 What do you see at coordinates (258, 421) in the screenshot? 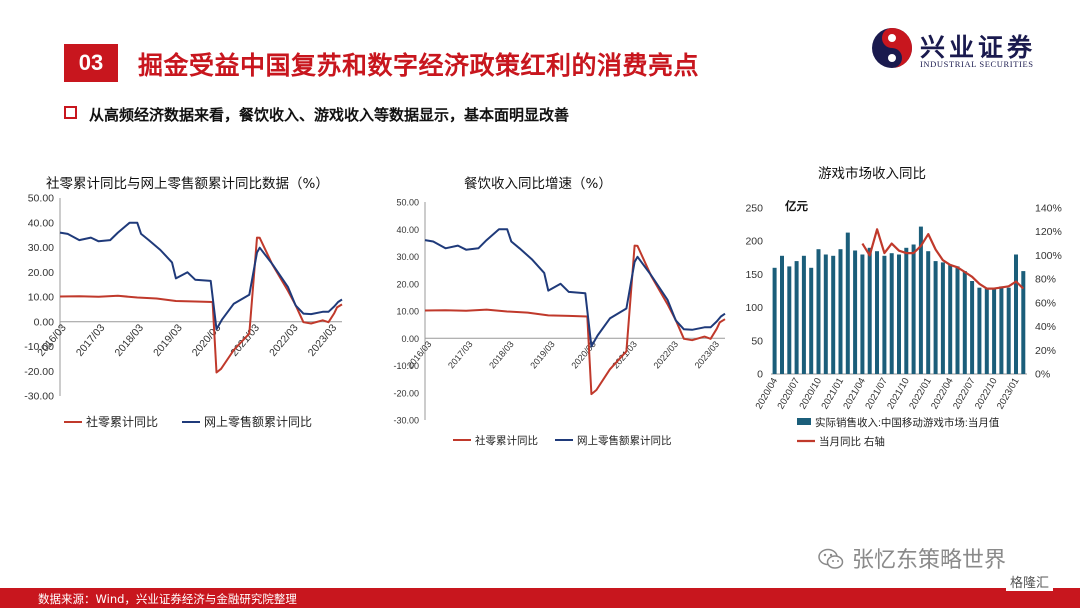
I see `legend-label-2: 网上零售额累计同比` at bounding box center [258, 421].